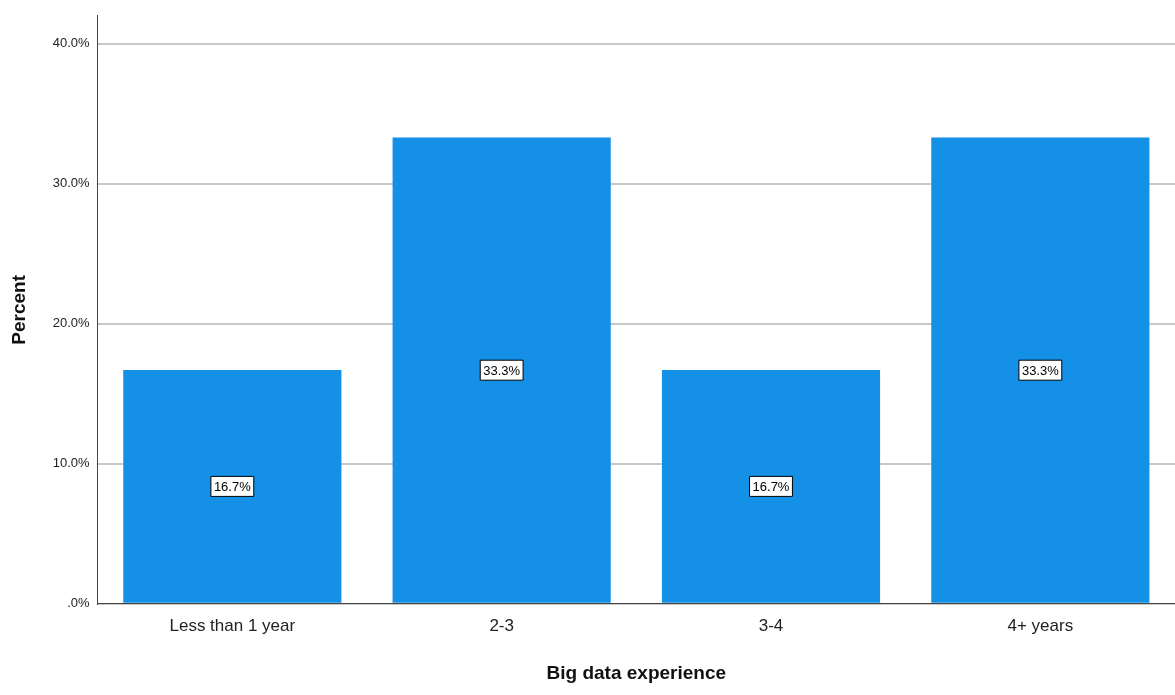  Describe the element at coordinates (771, 625) in the screenshot. I see `x-tick-label: 3-4` at that location.